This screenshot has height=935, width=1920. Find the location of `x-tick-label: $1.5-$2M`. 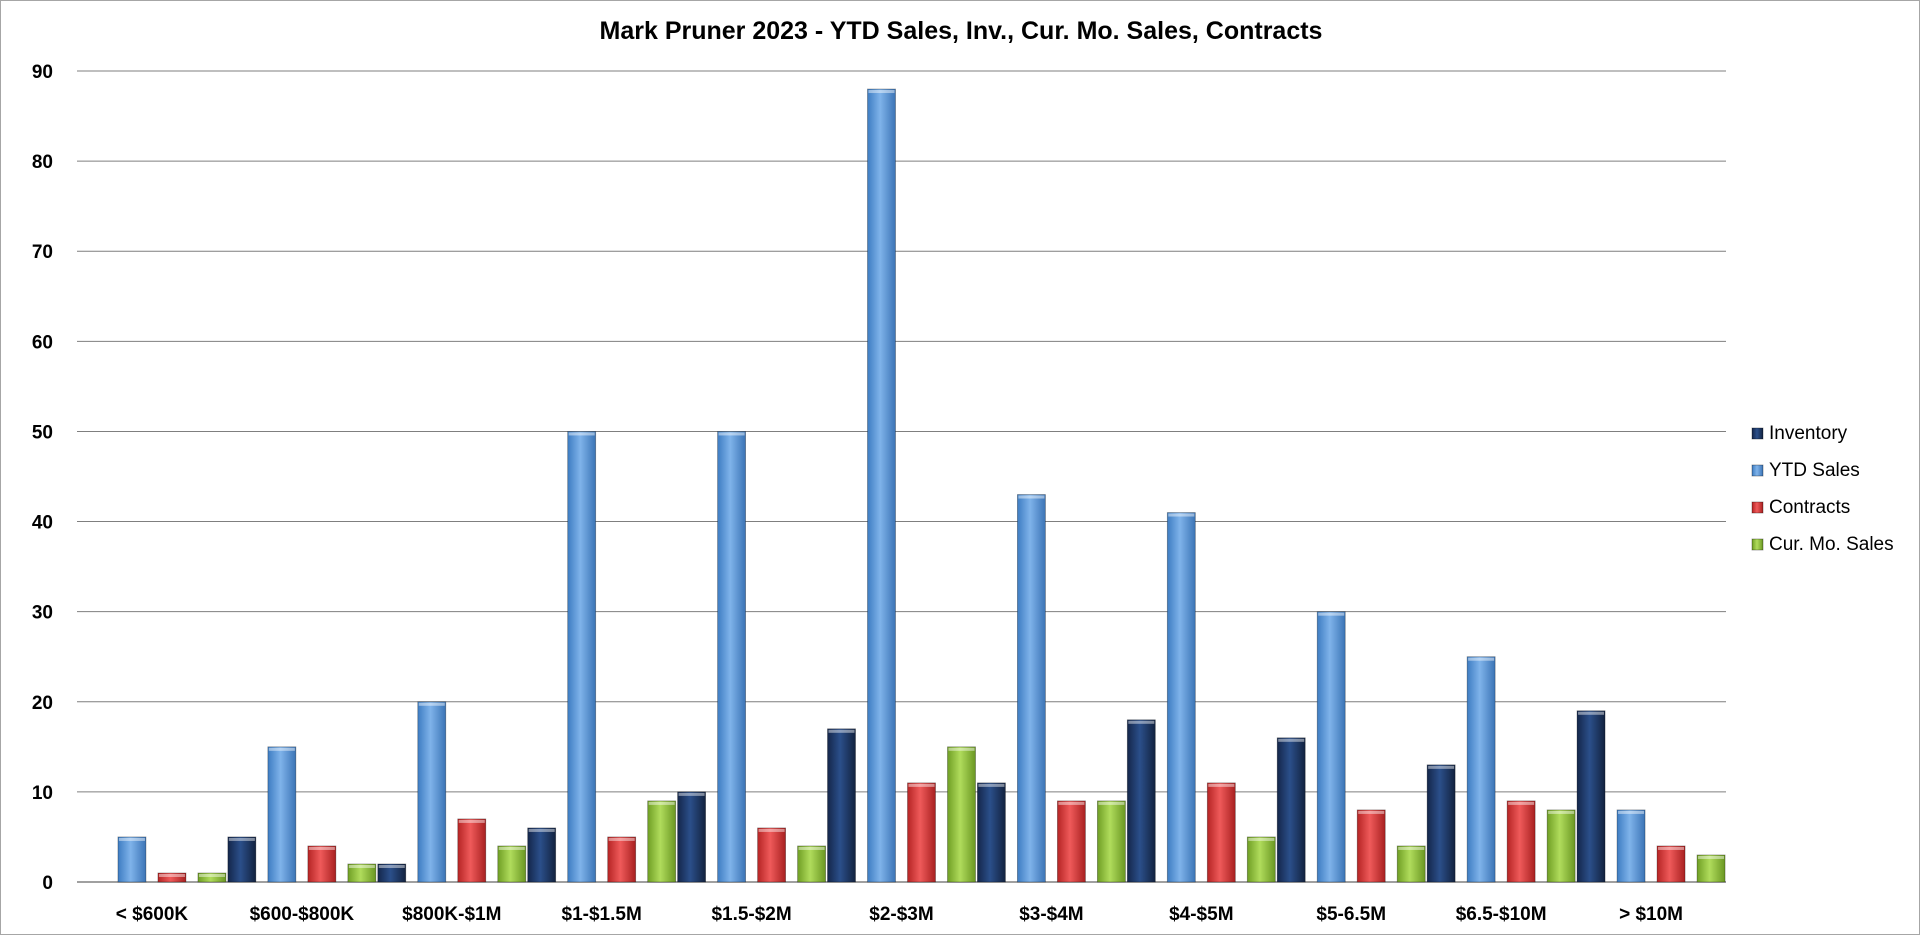

x-tick-label: $1.5-$2M is located at coordinates (751, 914).